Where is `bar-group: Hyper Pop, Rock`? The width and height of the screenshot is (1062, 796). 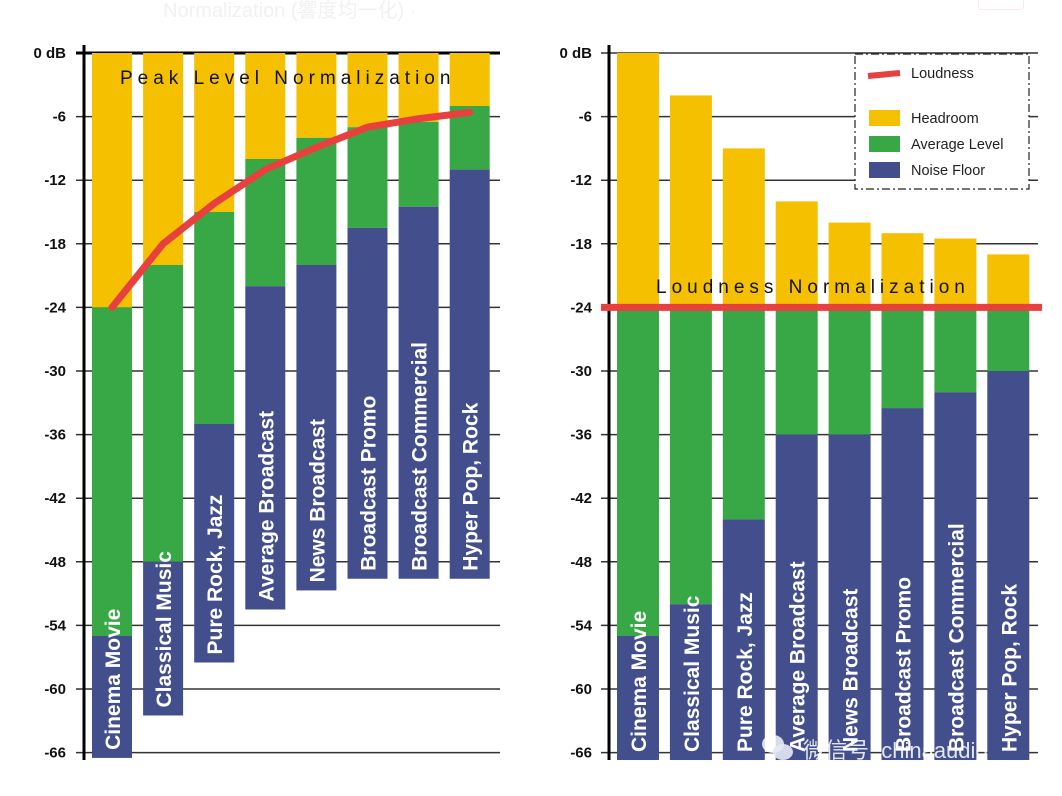
bar-group: Hyper Pop, Rock is located at coordinates (1008, 507).